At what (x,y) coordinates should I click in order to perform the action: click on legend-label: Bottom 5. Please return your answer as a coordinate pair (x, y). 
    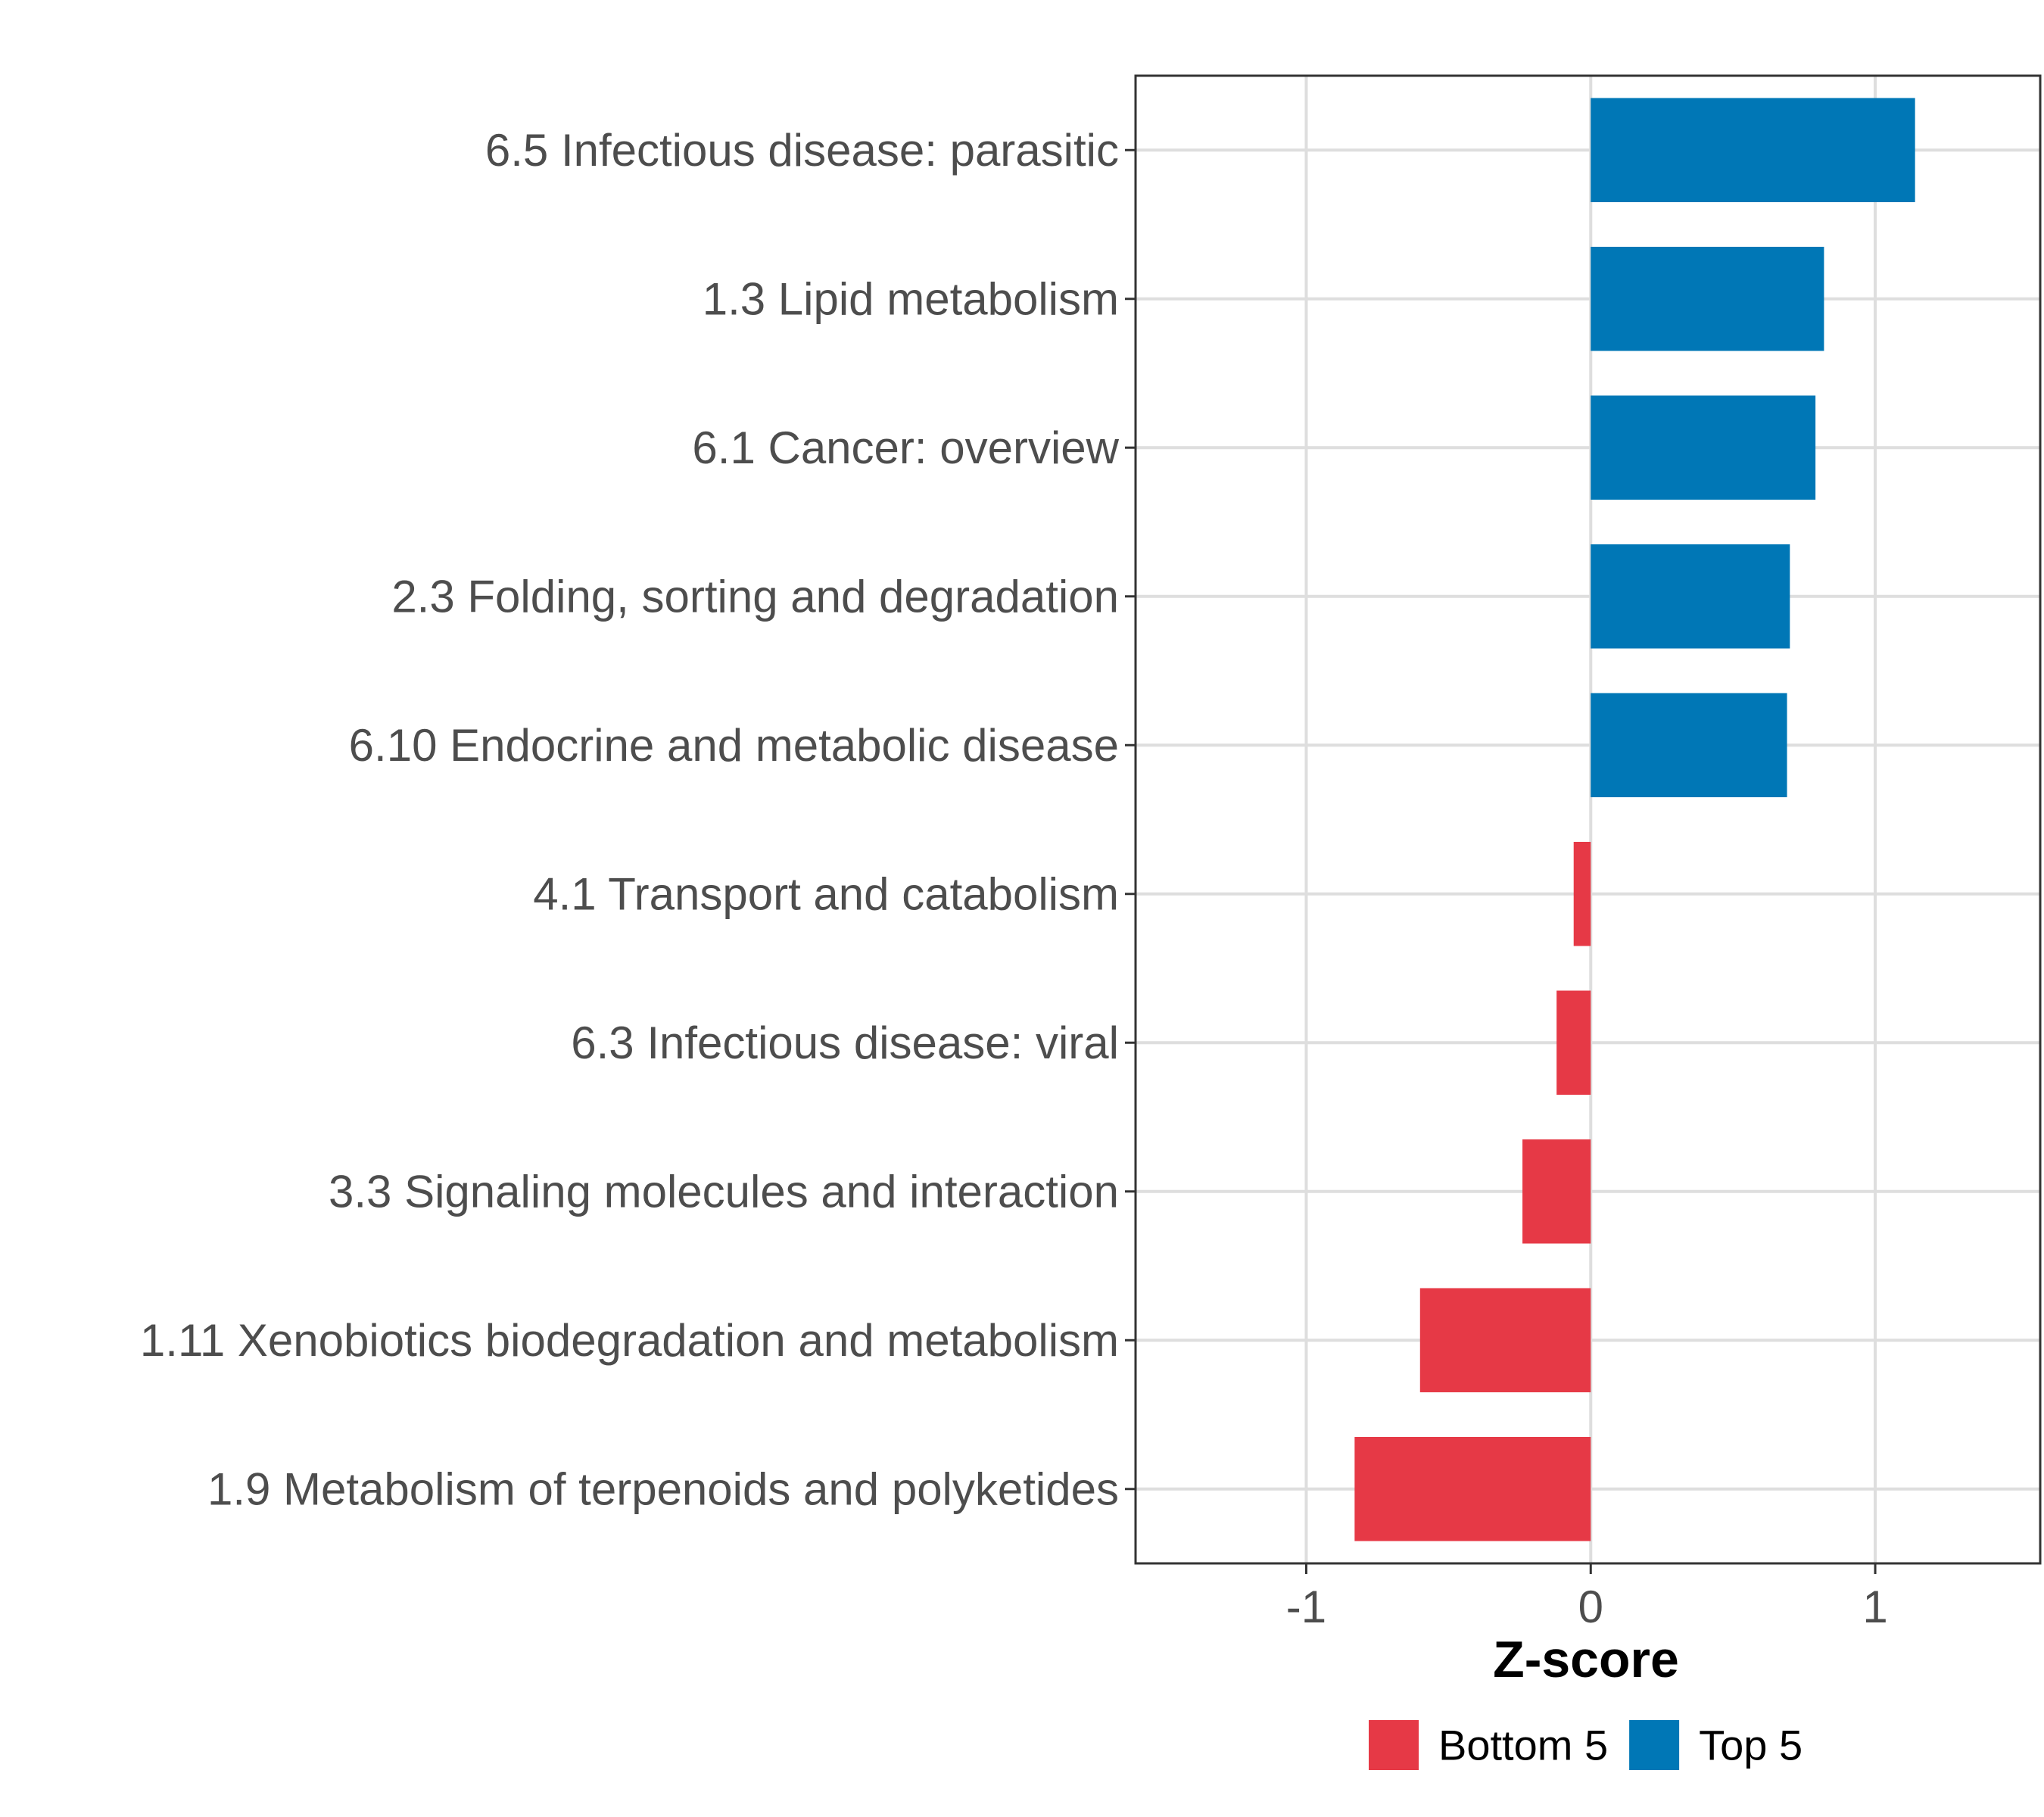
    Looking at the image, I should click on (1523, 1745).